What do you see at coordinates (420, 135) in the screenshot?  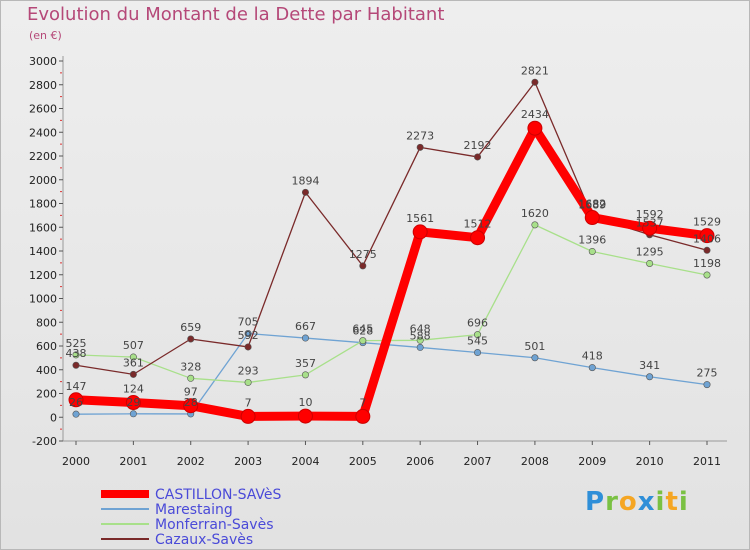 I see `data-label: 2273` at bounding box center [420, 135].